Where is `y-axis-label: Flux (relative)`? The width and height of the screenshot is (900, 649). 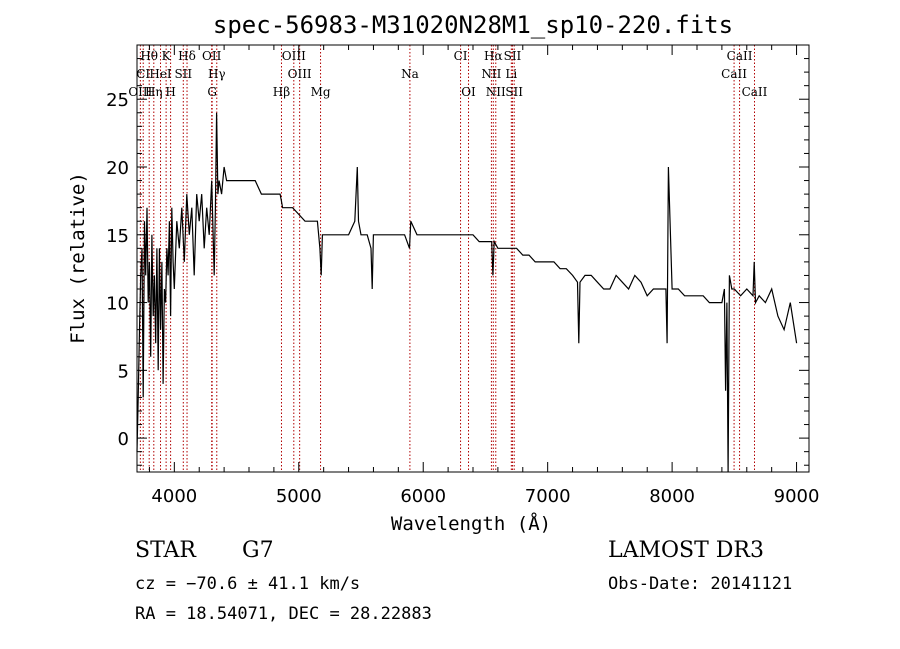
y-axis-label: Flux (relative) is located at coordinates (78, 258).